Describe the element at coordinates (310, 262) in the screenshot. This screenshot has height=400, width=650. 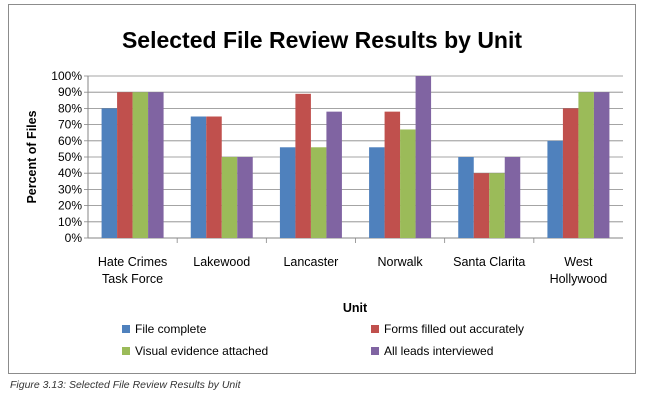
I see `x-category-label: Lancaster` at that location.